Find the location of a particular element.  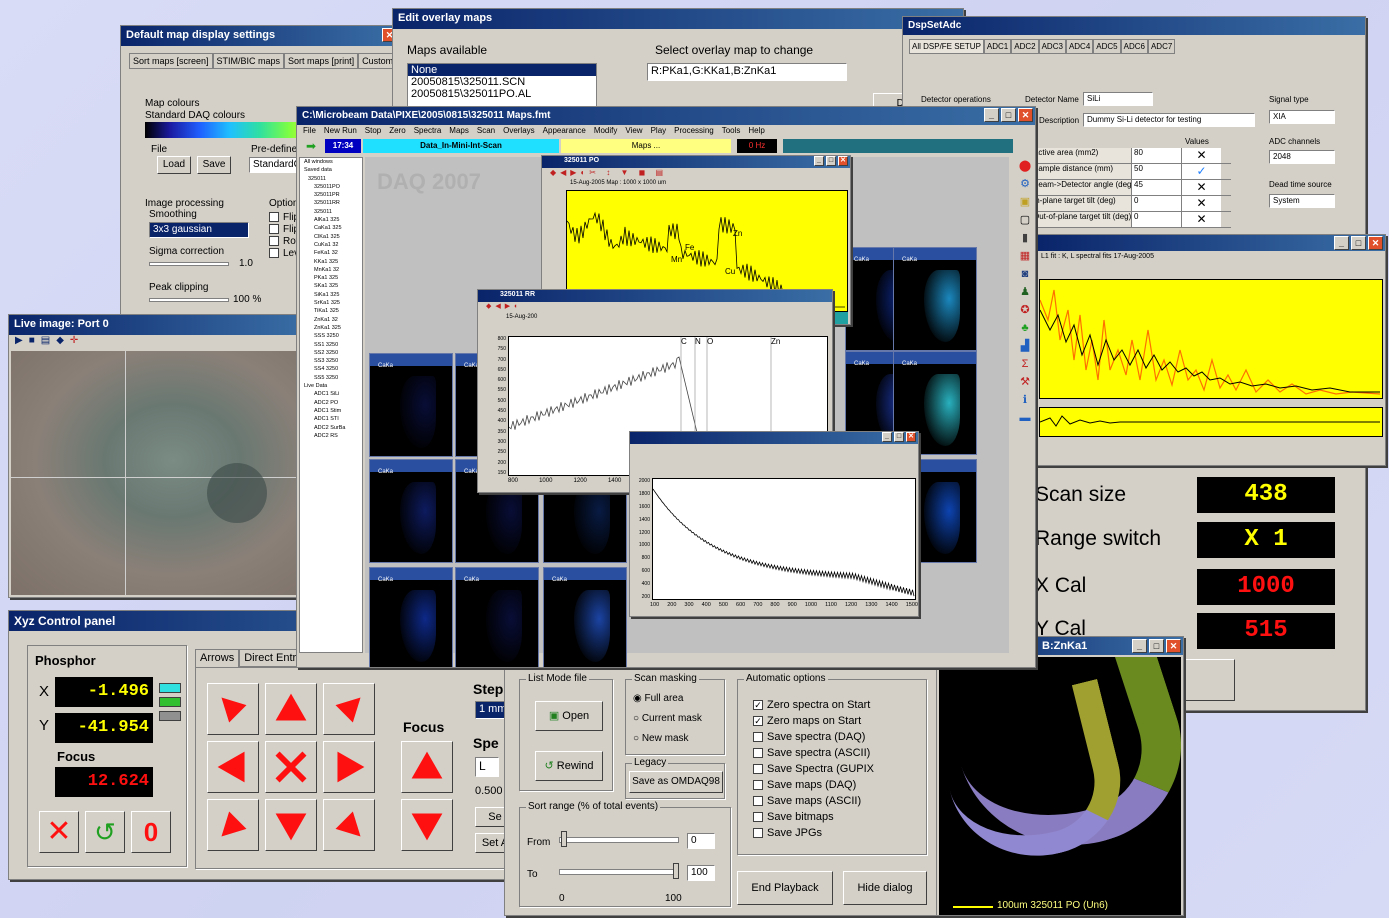

auto-option-checkbox: Save spectra (ASCII) is located at coordinates (813, 753).